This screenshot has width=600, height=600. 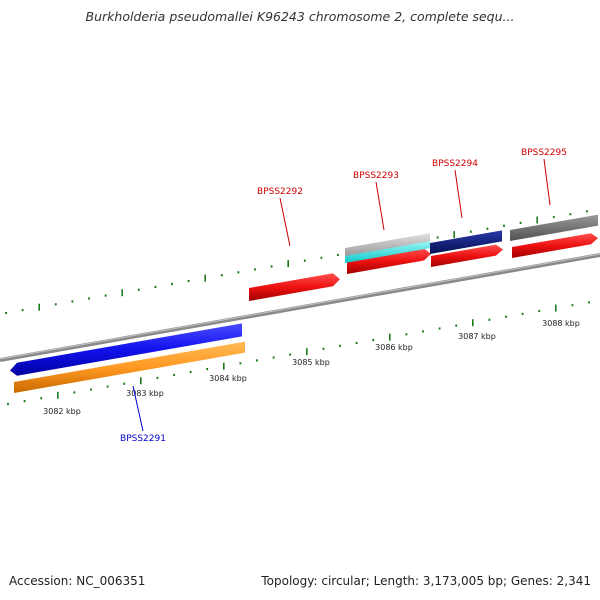 I want to click on scale-label: 3085 kbp, so click(x=311, y=362).